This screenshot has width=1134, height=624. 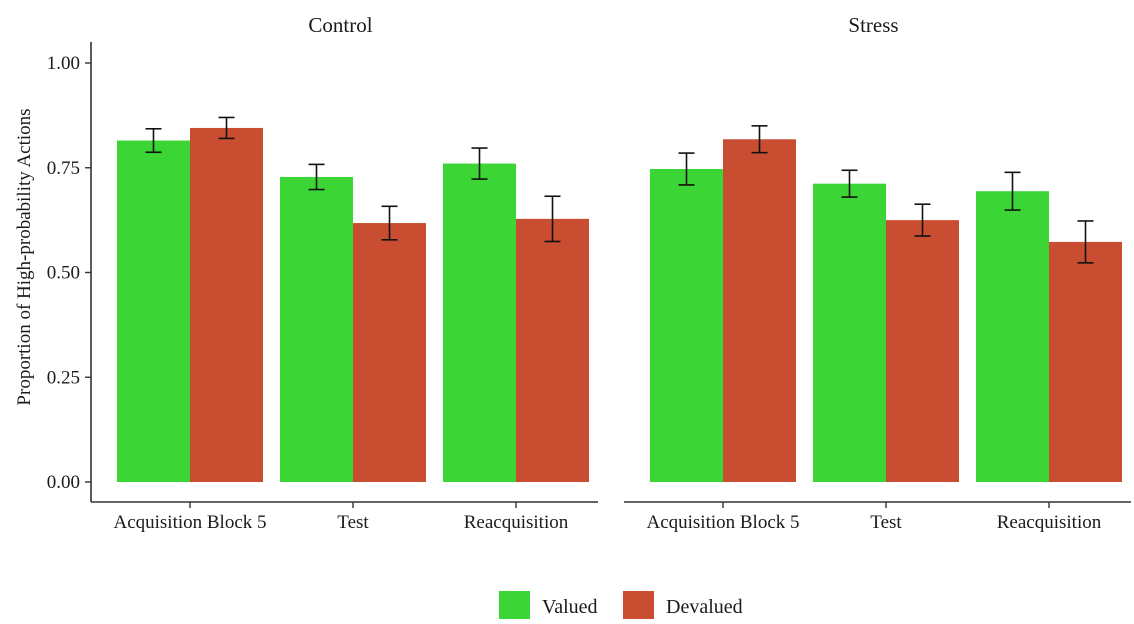 I want to click on y-axis-title: Proportion of High-probability Actions, so click(x=24, y=256).